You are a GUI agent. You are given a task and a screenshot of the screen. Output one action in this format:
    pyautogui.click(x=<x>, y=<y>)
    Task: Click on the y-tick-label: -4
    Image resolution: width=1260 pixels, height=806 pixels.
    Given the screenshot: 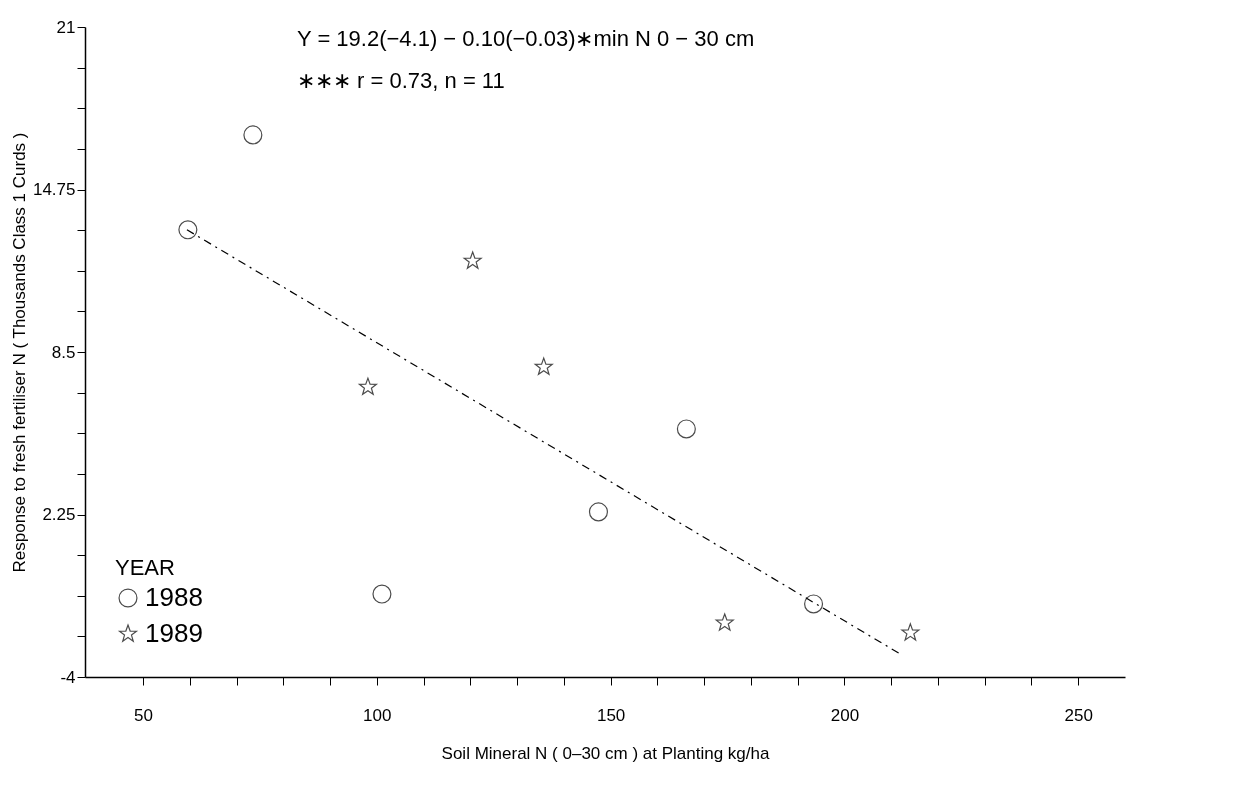 What is the action you would take?
    pyautogui.click(x=68, y=677)
    